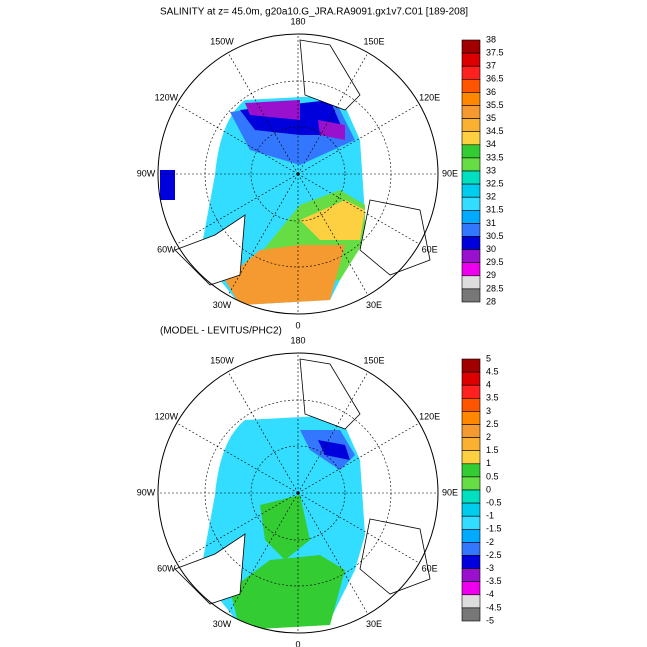  I want to click on colorbar-label: 4, so click(488, 385).